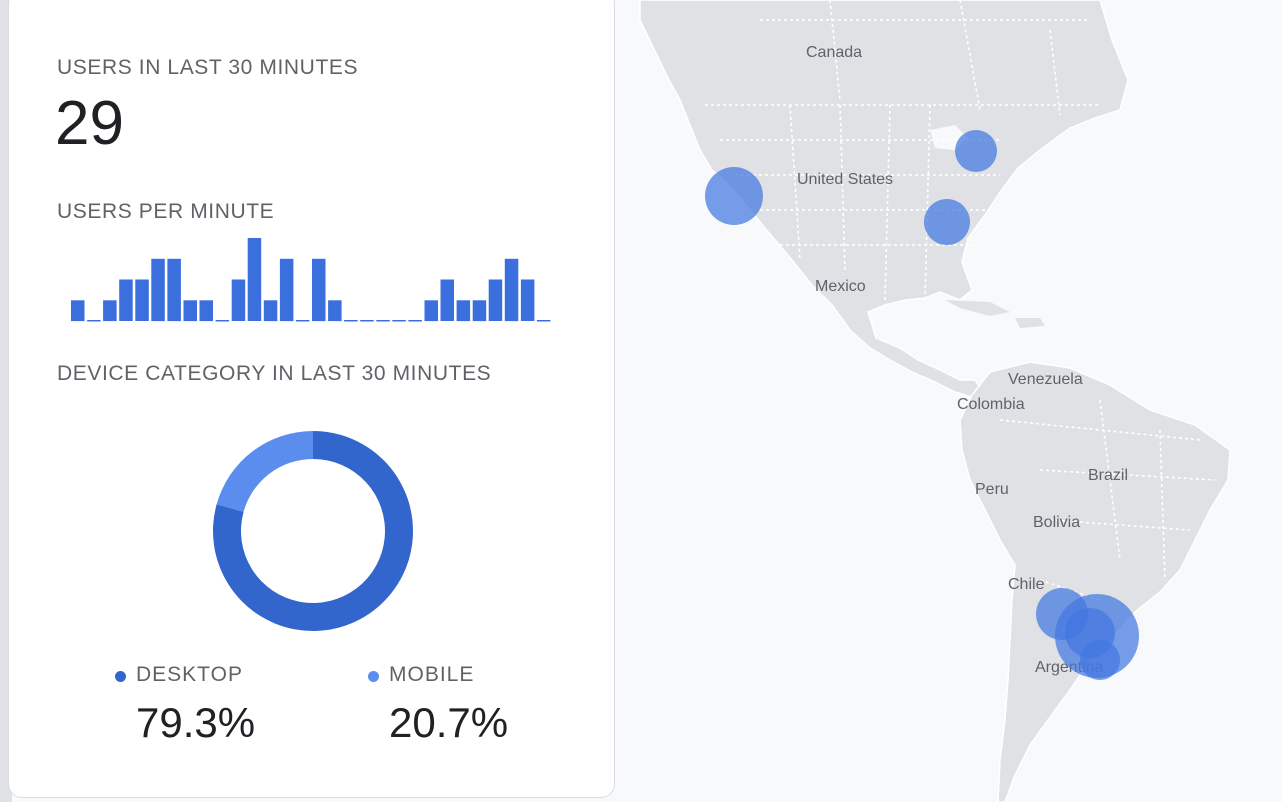 The width and height of the screenshot is (1282, 802). I want to click on users-per-minute-chart, so click(312, 278).